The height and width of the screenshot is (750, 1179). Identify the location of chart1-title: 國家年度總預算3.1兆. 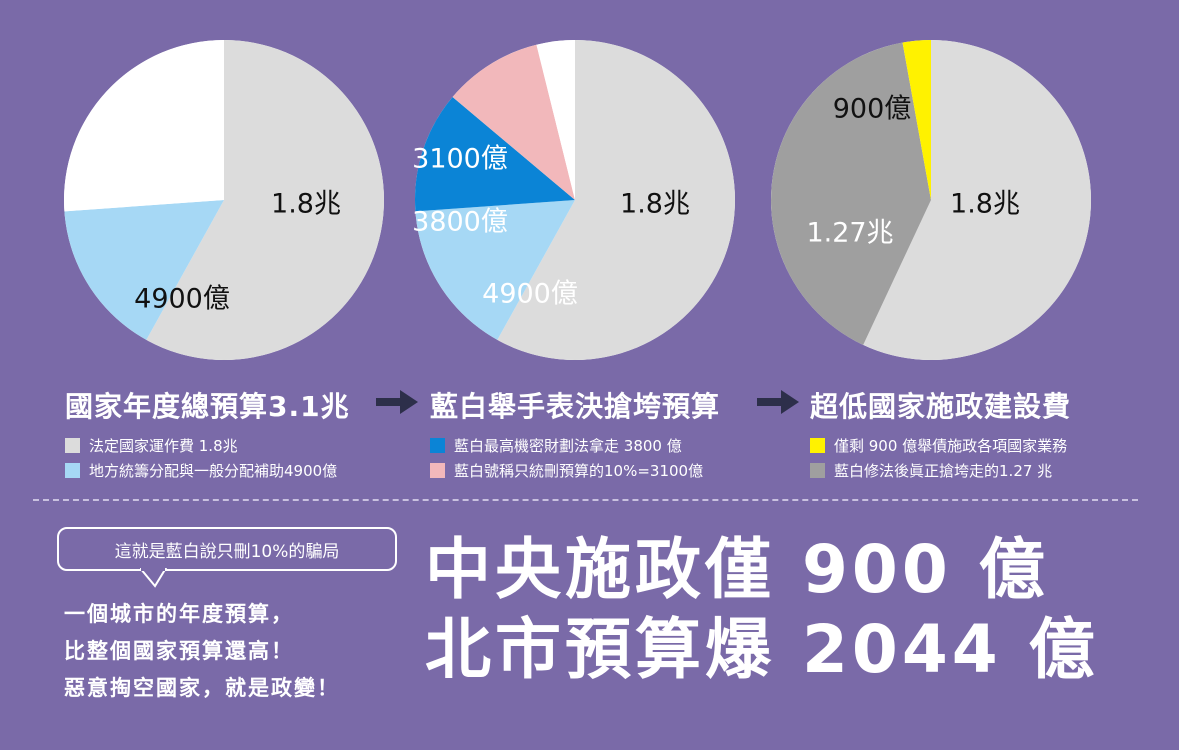
(207, 406).